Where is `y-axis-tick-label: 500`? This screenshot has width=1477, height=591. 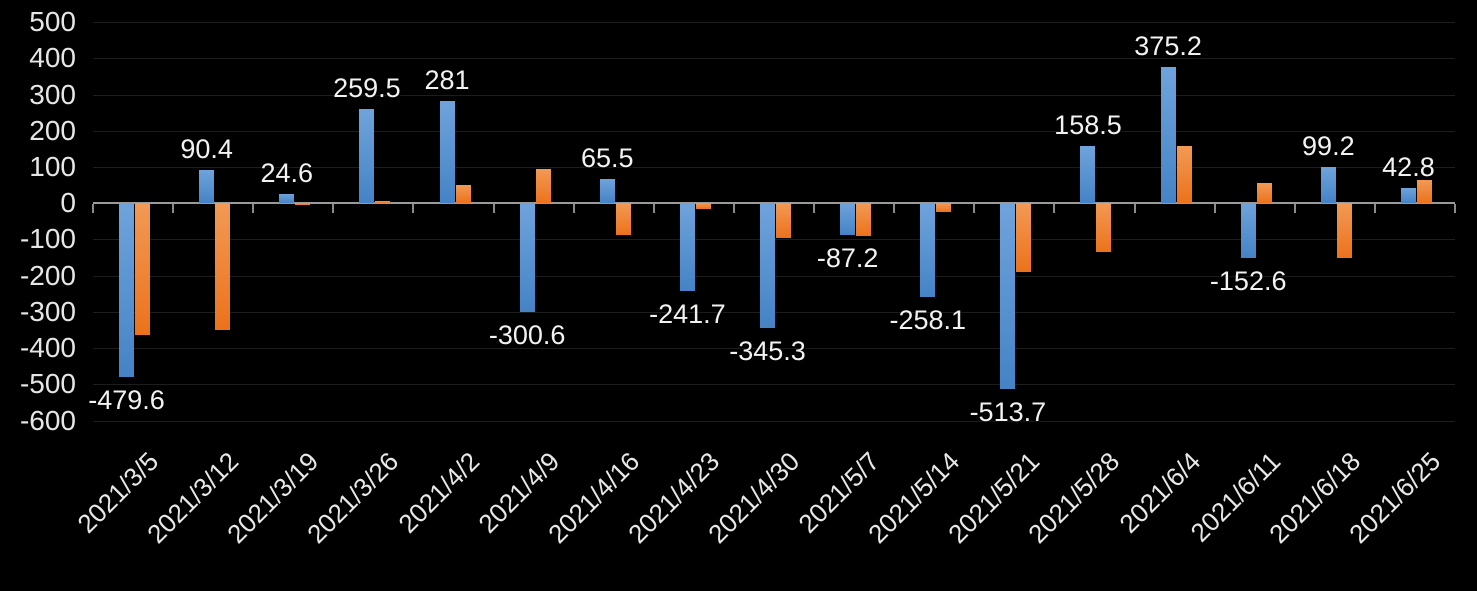 y-axis-tick-label: 500 is located at coordinates (52, 22).